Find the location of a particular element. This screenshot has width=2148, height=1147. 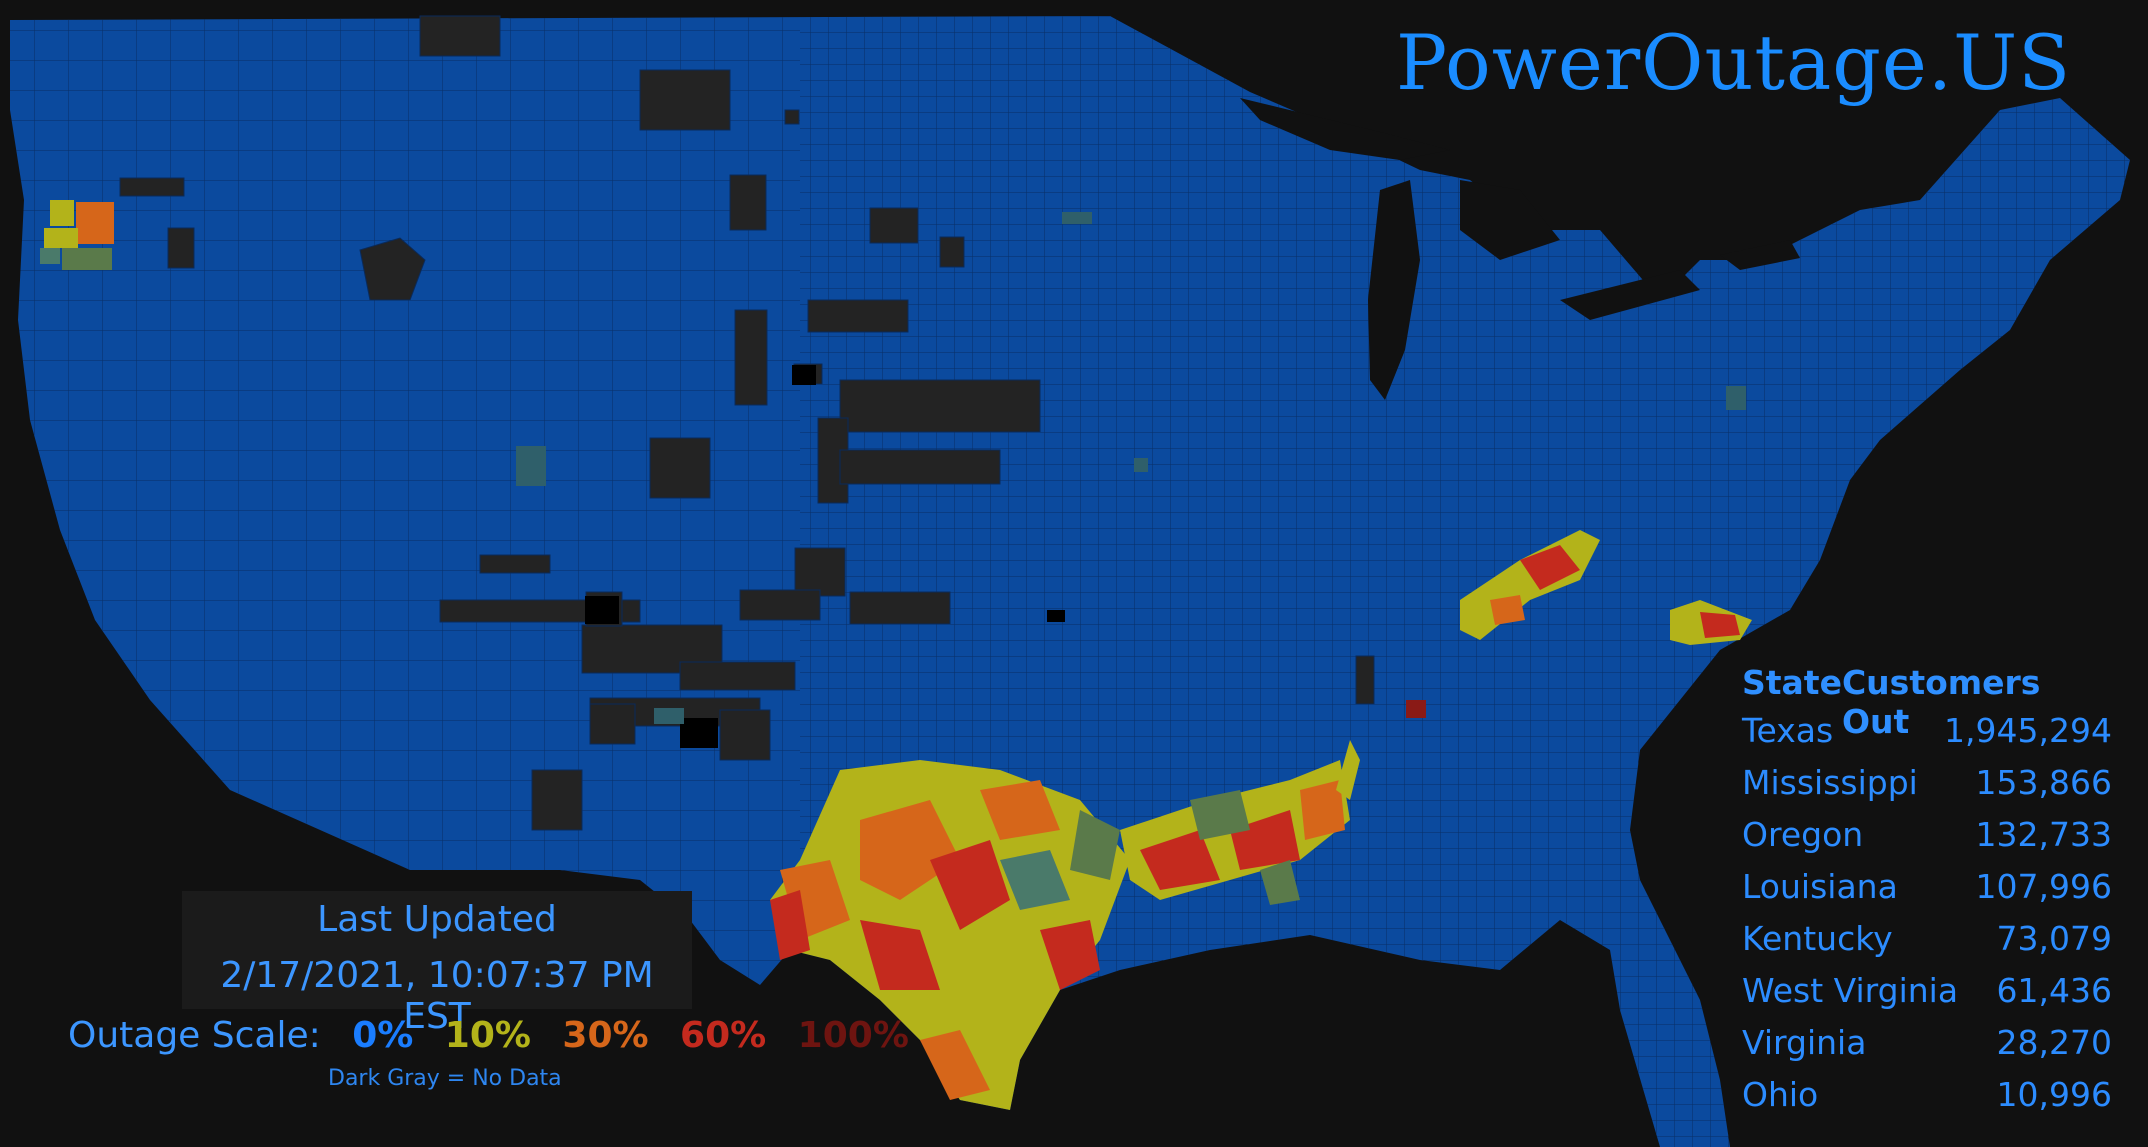

state-name: Mississippi is located at coordinates (1830, 782).